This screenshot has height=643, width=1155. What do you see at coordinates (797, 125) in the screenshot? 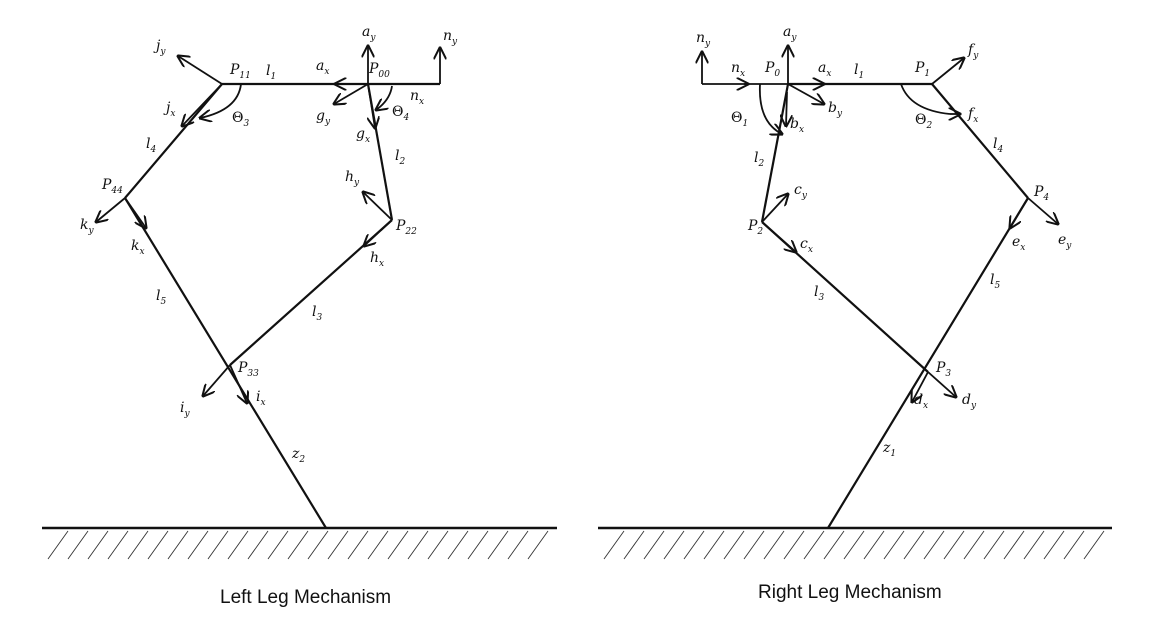
I see `right-label-bx: bx` at bounding box center [797, 125].